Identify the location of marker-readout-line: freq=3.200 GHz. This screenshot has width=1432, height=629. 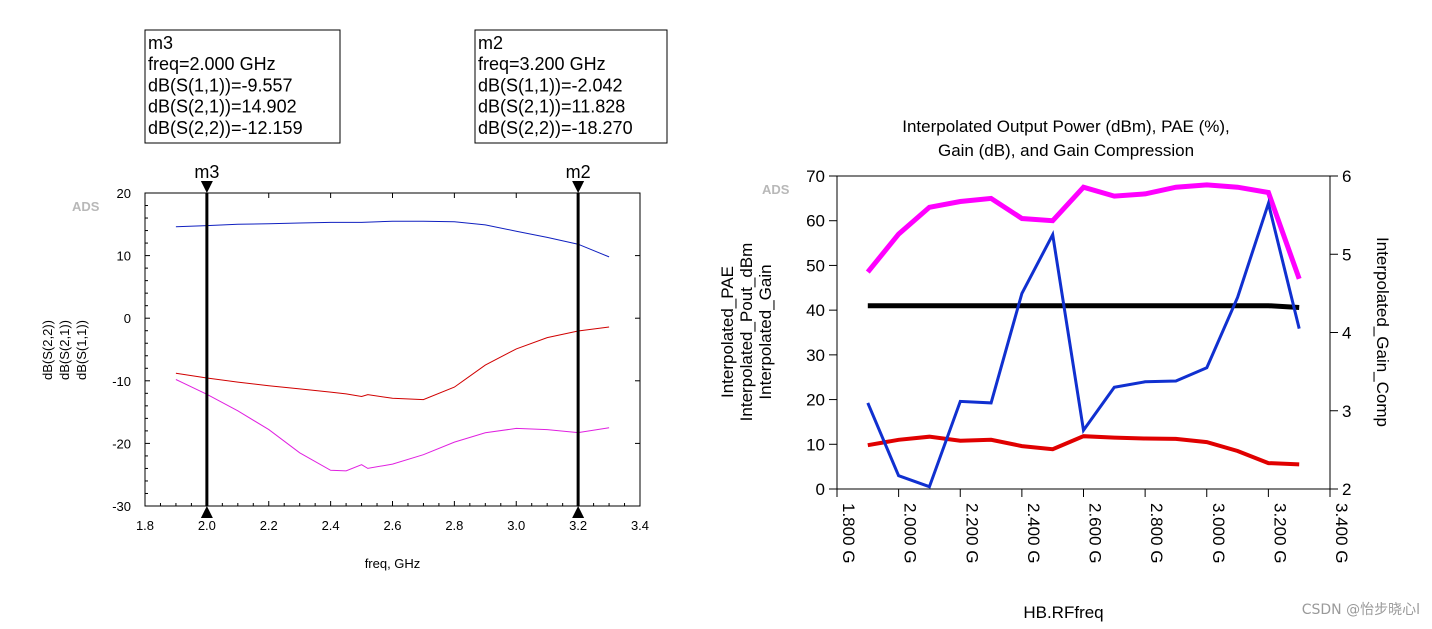
(542, 64).